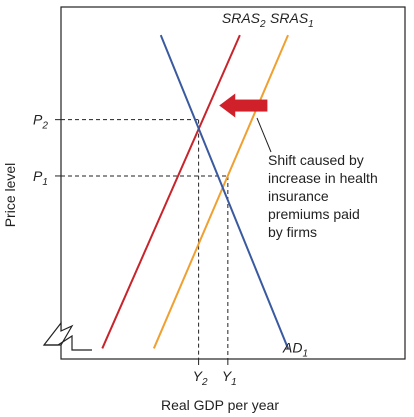 The image size is (414, 417). Describe the element at coordinates (244, 20) in the screenshot. I see `series-label-sras-2: SRAS2` at that location.